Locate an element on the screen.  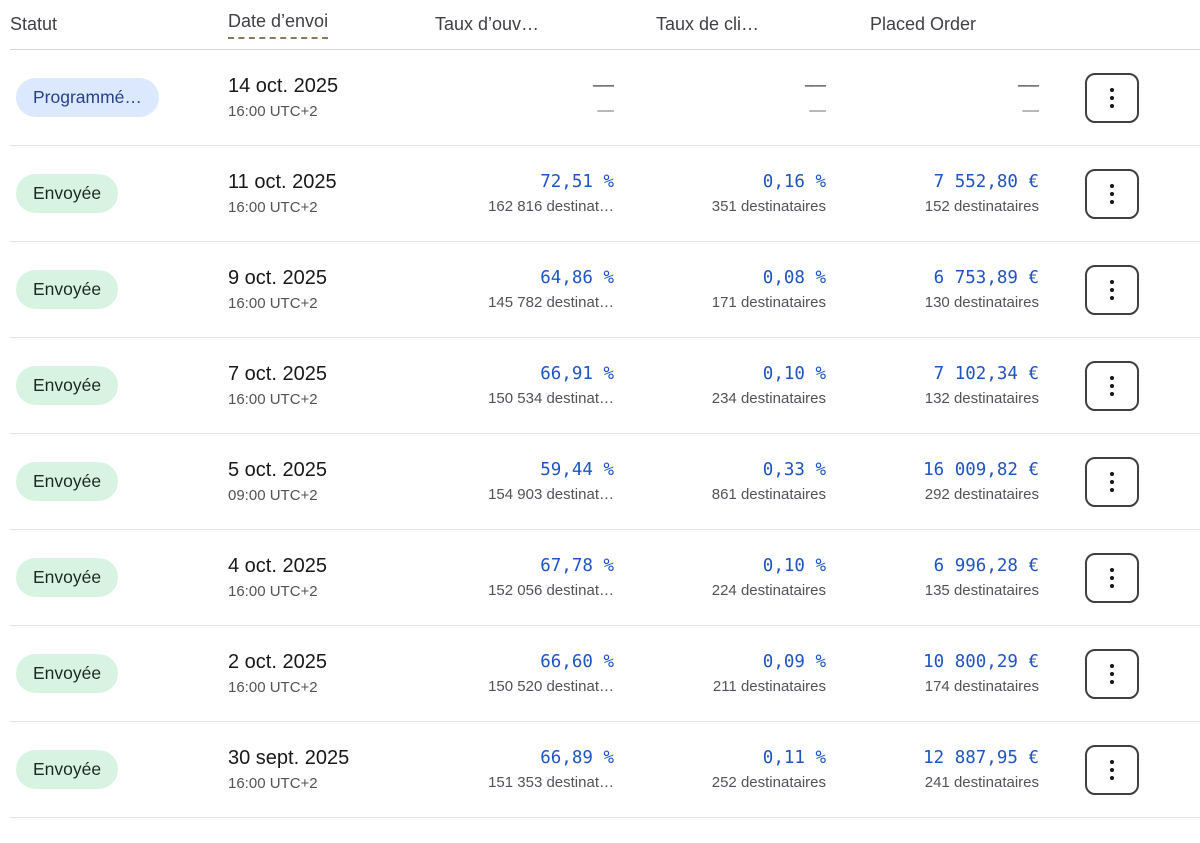
send-date-cell: 2 oct. 2025 16:00 UTC+2 is located at coordinates (322, 673).